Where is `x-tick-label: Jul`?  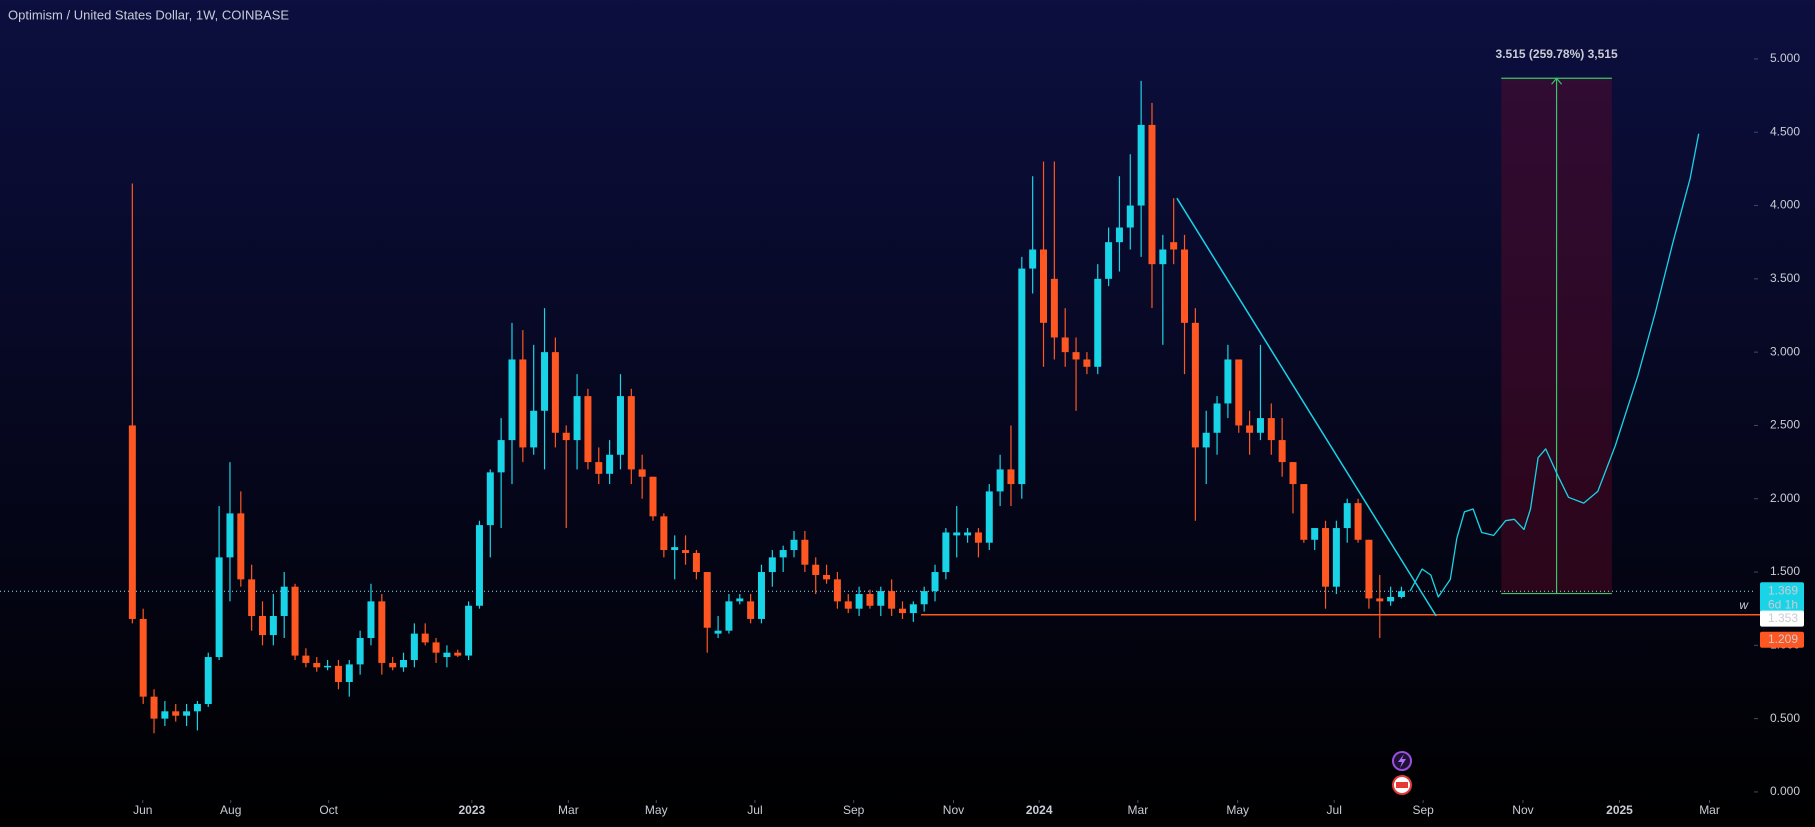 x-tick-label: Jul is located at coordinates (754, 810).